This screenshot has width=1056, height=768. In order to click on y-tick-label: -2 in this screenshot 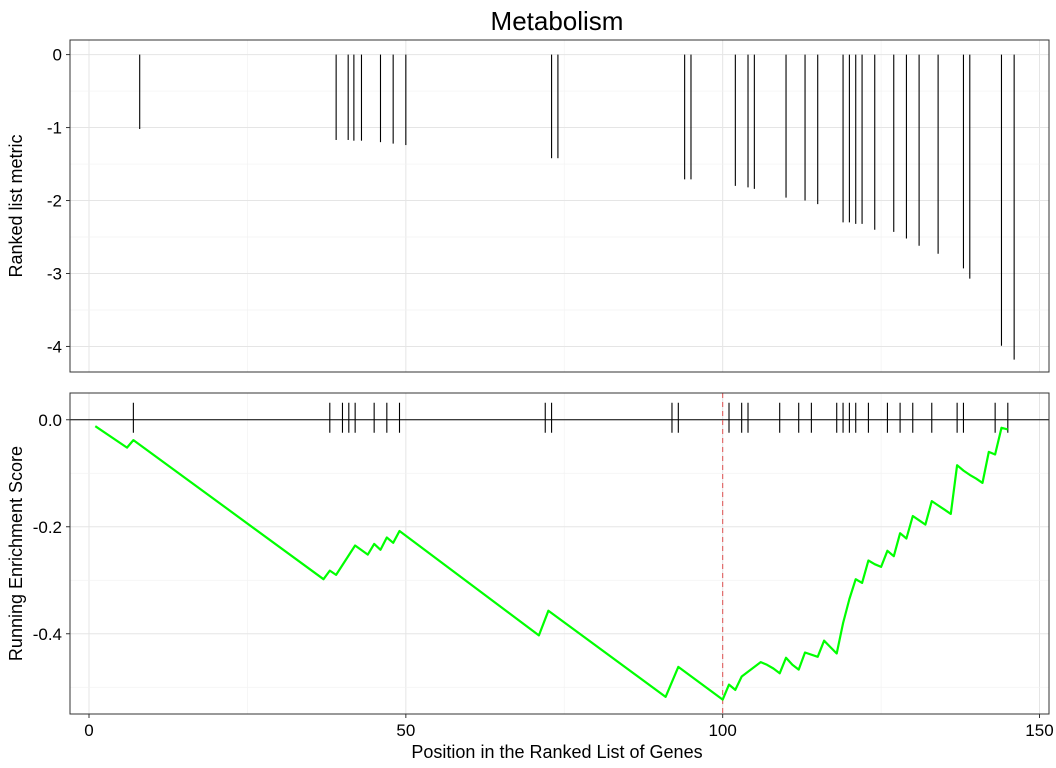, I will do `click(54, 201)`.